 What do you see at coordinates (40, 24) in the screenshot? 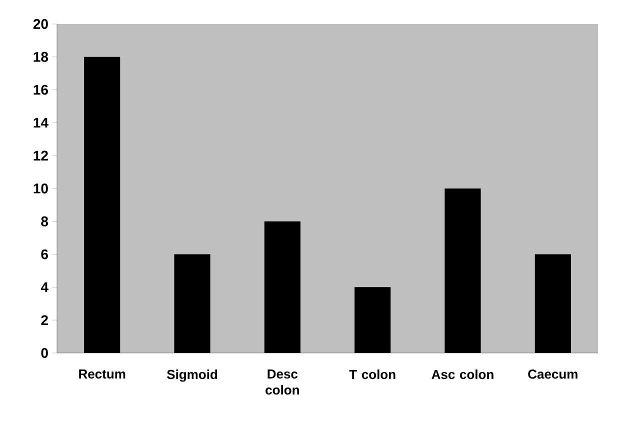
I see `y-tick-label: 20` at bounding box center [40, 24].